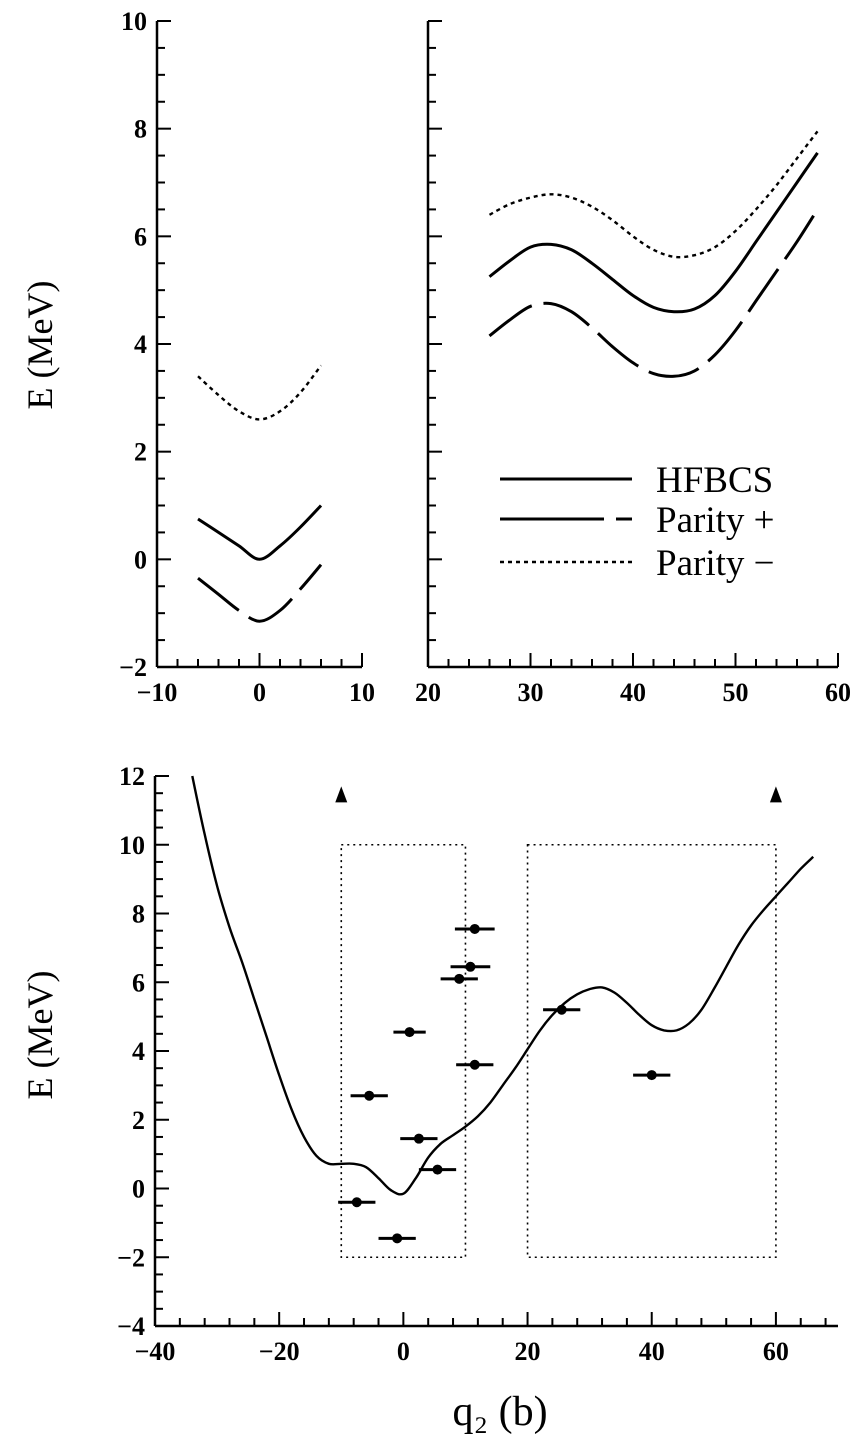  I want to click on bottom-x-tick-label: 0, so click(403, 1351).